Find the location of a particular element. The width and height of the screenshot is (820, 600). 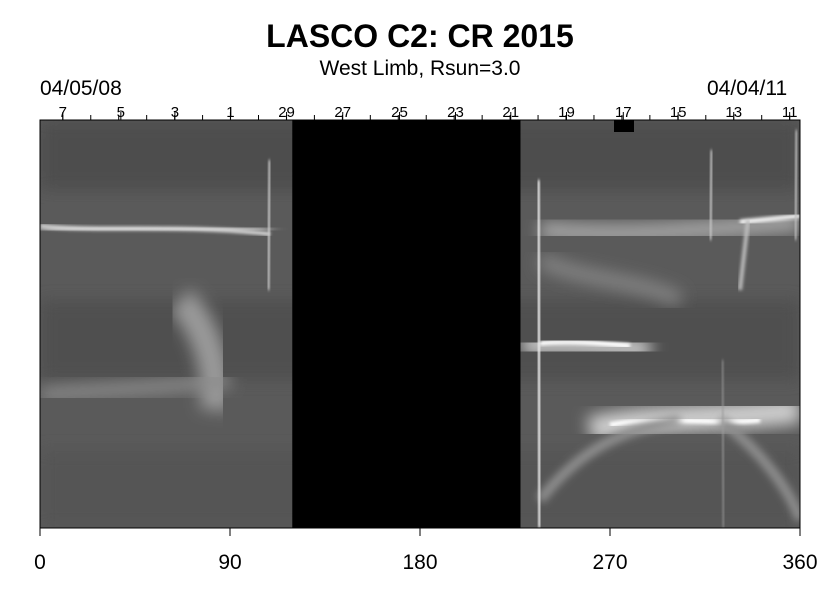

top-day-label: 7 is located at coordinates (63, 112).